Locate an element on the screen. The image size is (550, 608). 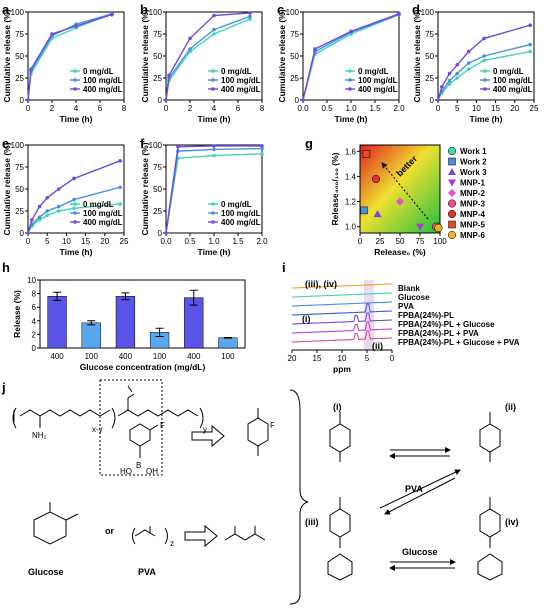
y-tick-label: 100 is located at coordinates (293, 12).